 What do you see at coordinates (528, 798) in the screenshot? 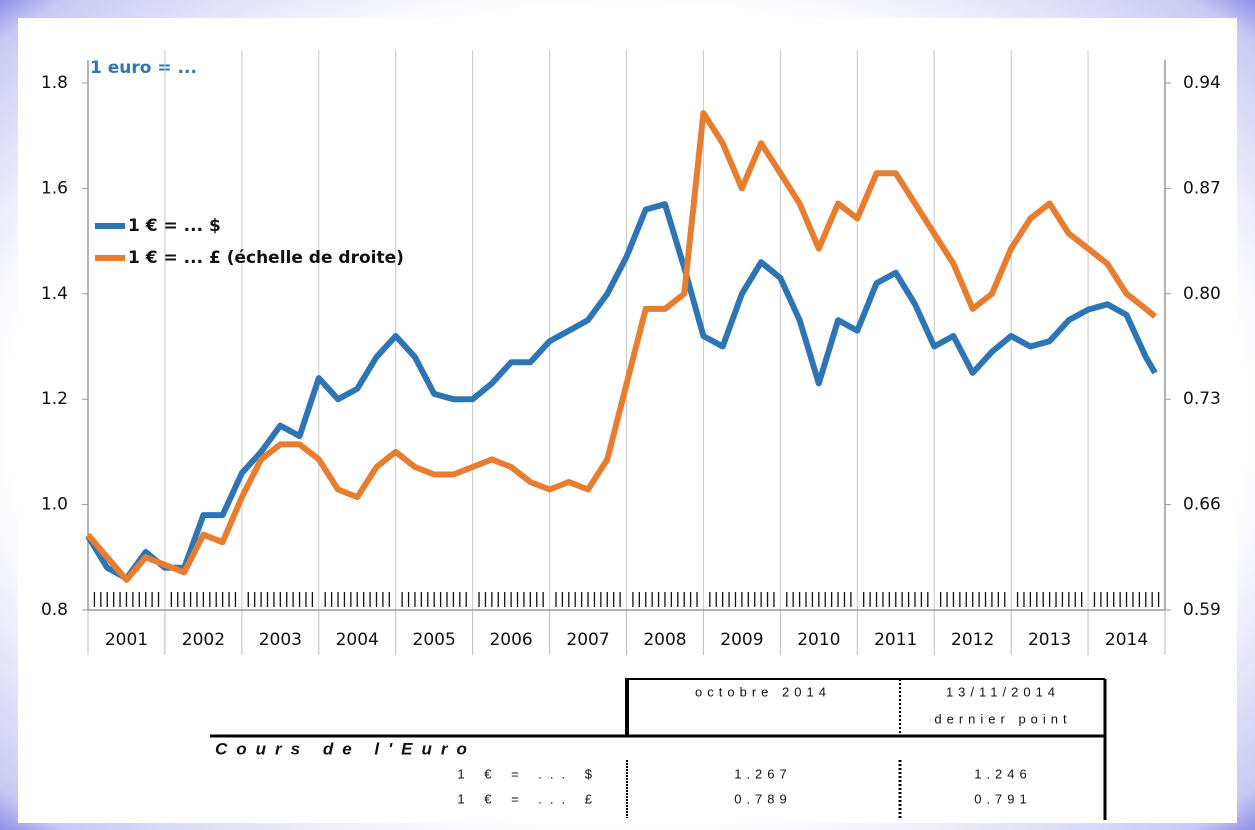
I see `row-label: 1 € = ... £` at bounding box center [528, 798].